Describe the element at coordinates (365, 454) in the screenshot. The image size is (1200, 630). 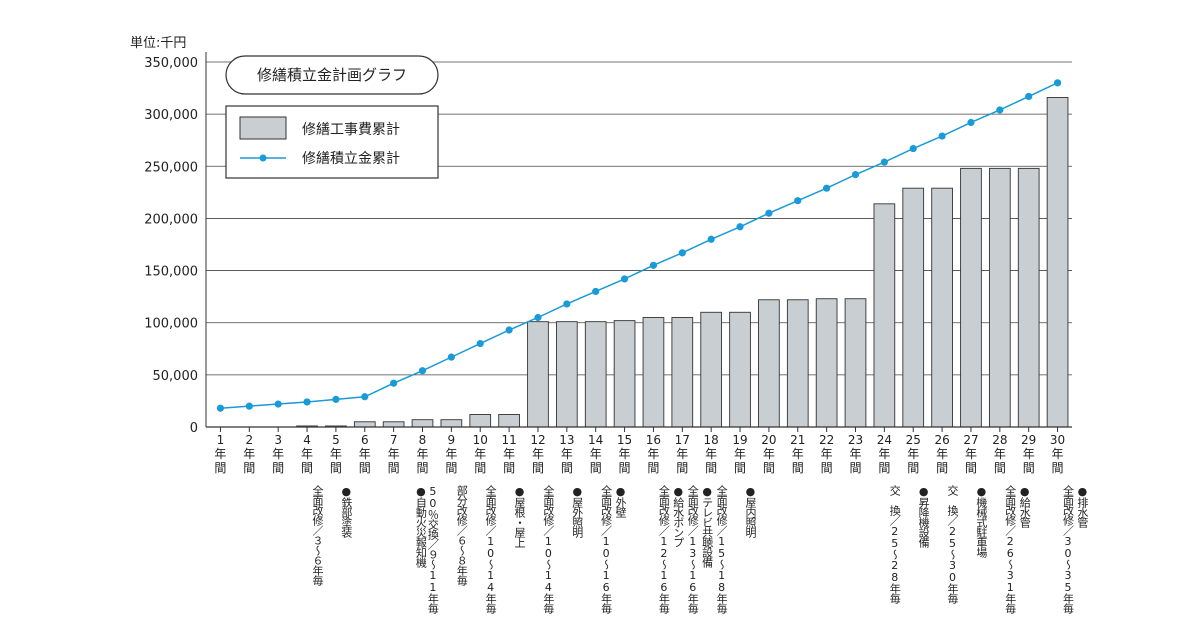
I see `x-tick-label: 6 年間` at that location.